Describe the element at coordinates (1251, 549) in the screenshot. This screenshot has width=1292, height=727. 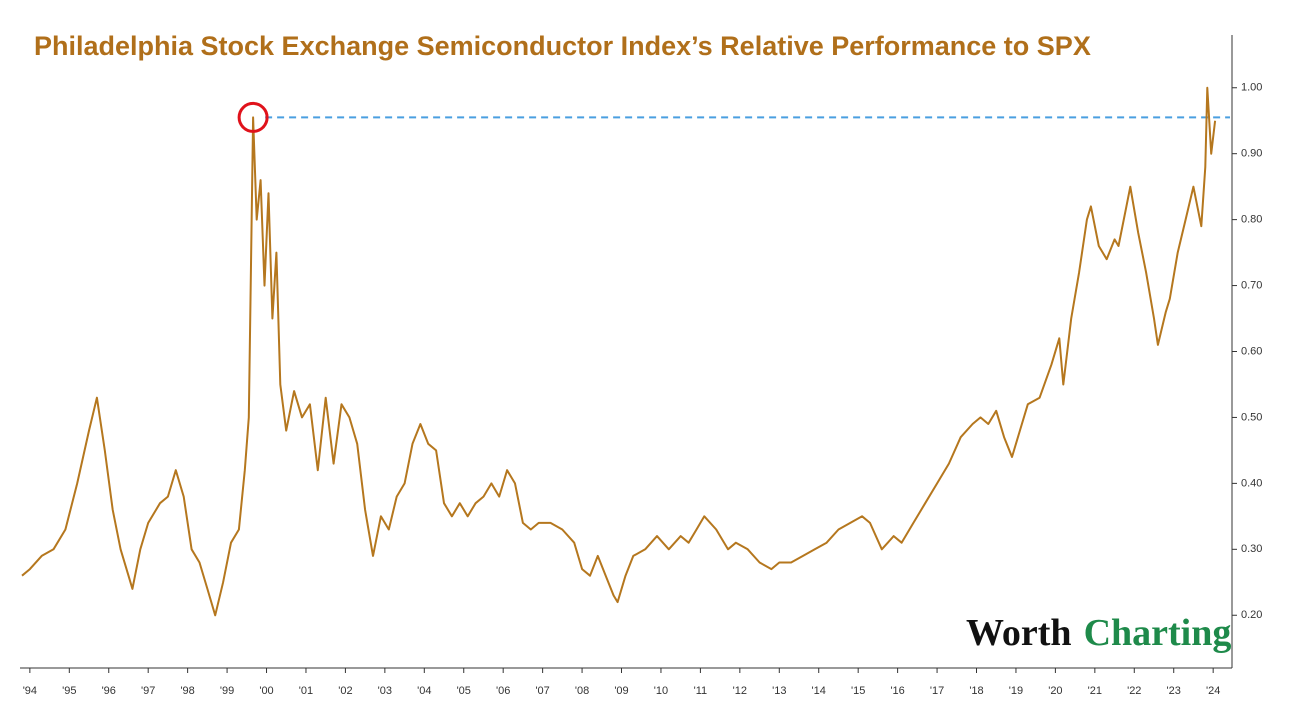
I see `y-tick-label: 0.30` at that location.